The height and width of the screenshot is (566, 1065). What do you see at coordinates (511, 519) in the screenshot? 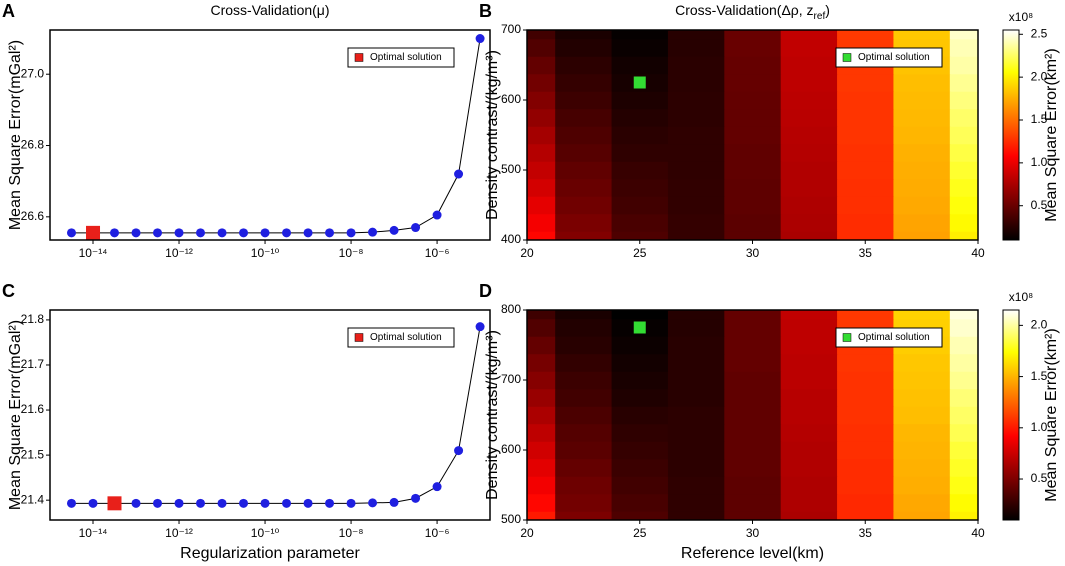
I see `y-tick-label: 500` at bounding box center [511, 519].